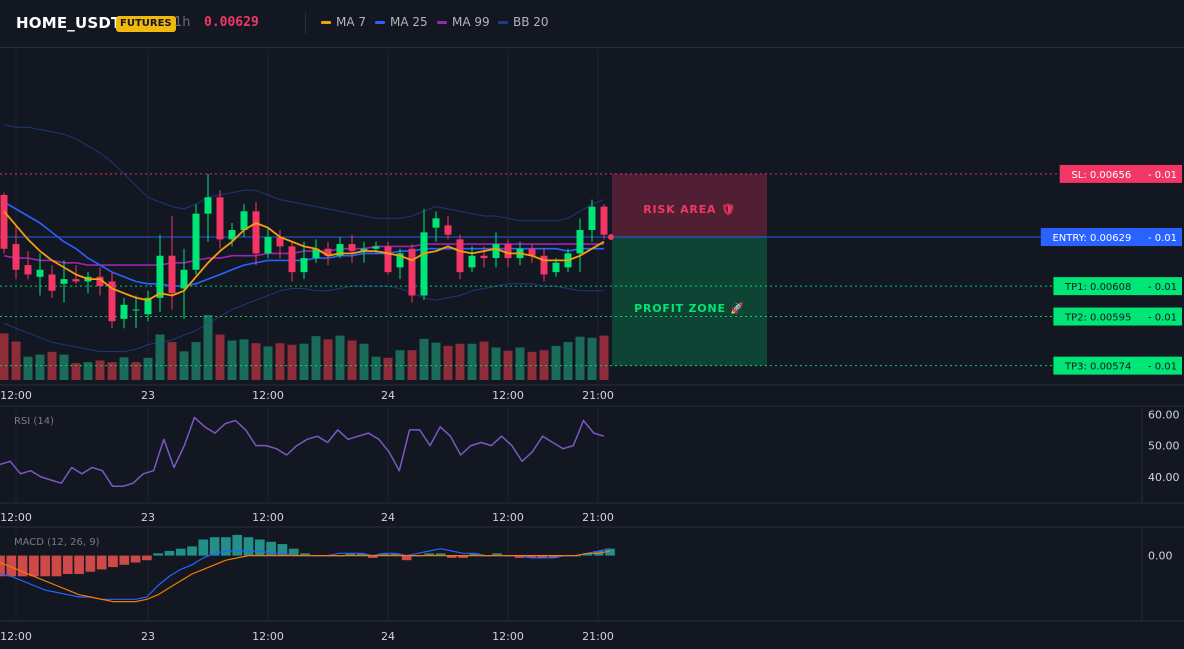 The image size is (1184, 649). Describe the element at coordinates (302, 452) in the screenshot. I see `rsi-line` at that location.